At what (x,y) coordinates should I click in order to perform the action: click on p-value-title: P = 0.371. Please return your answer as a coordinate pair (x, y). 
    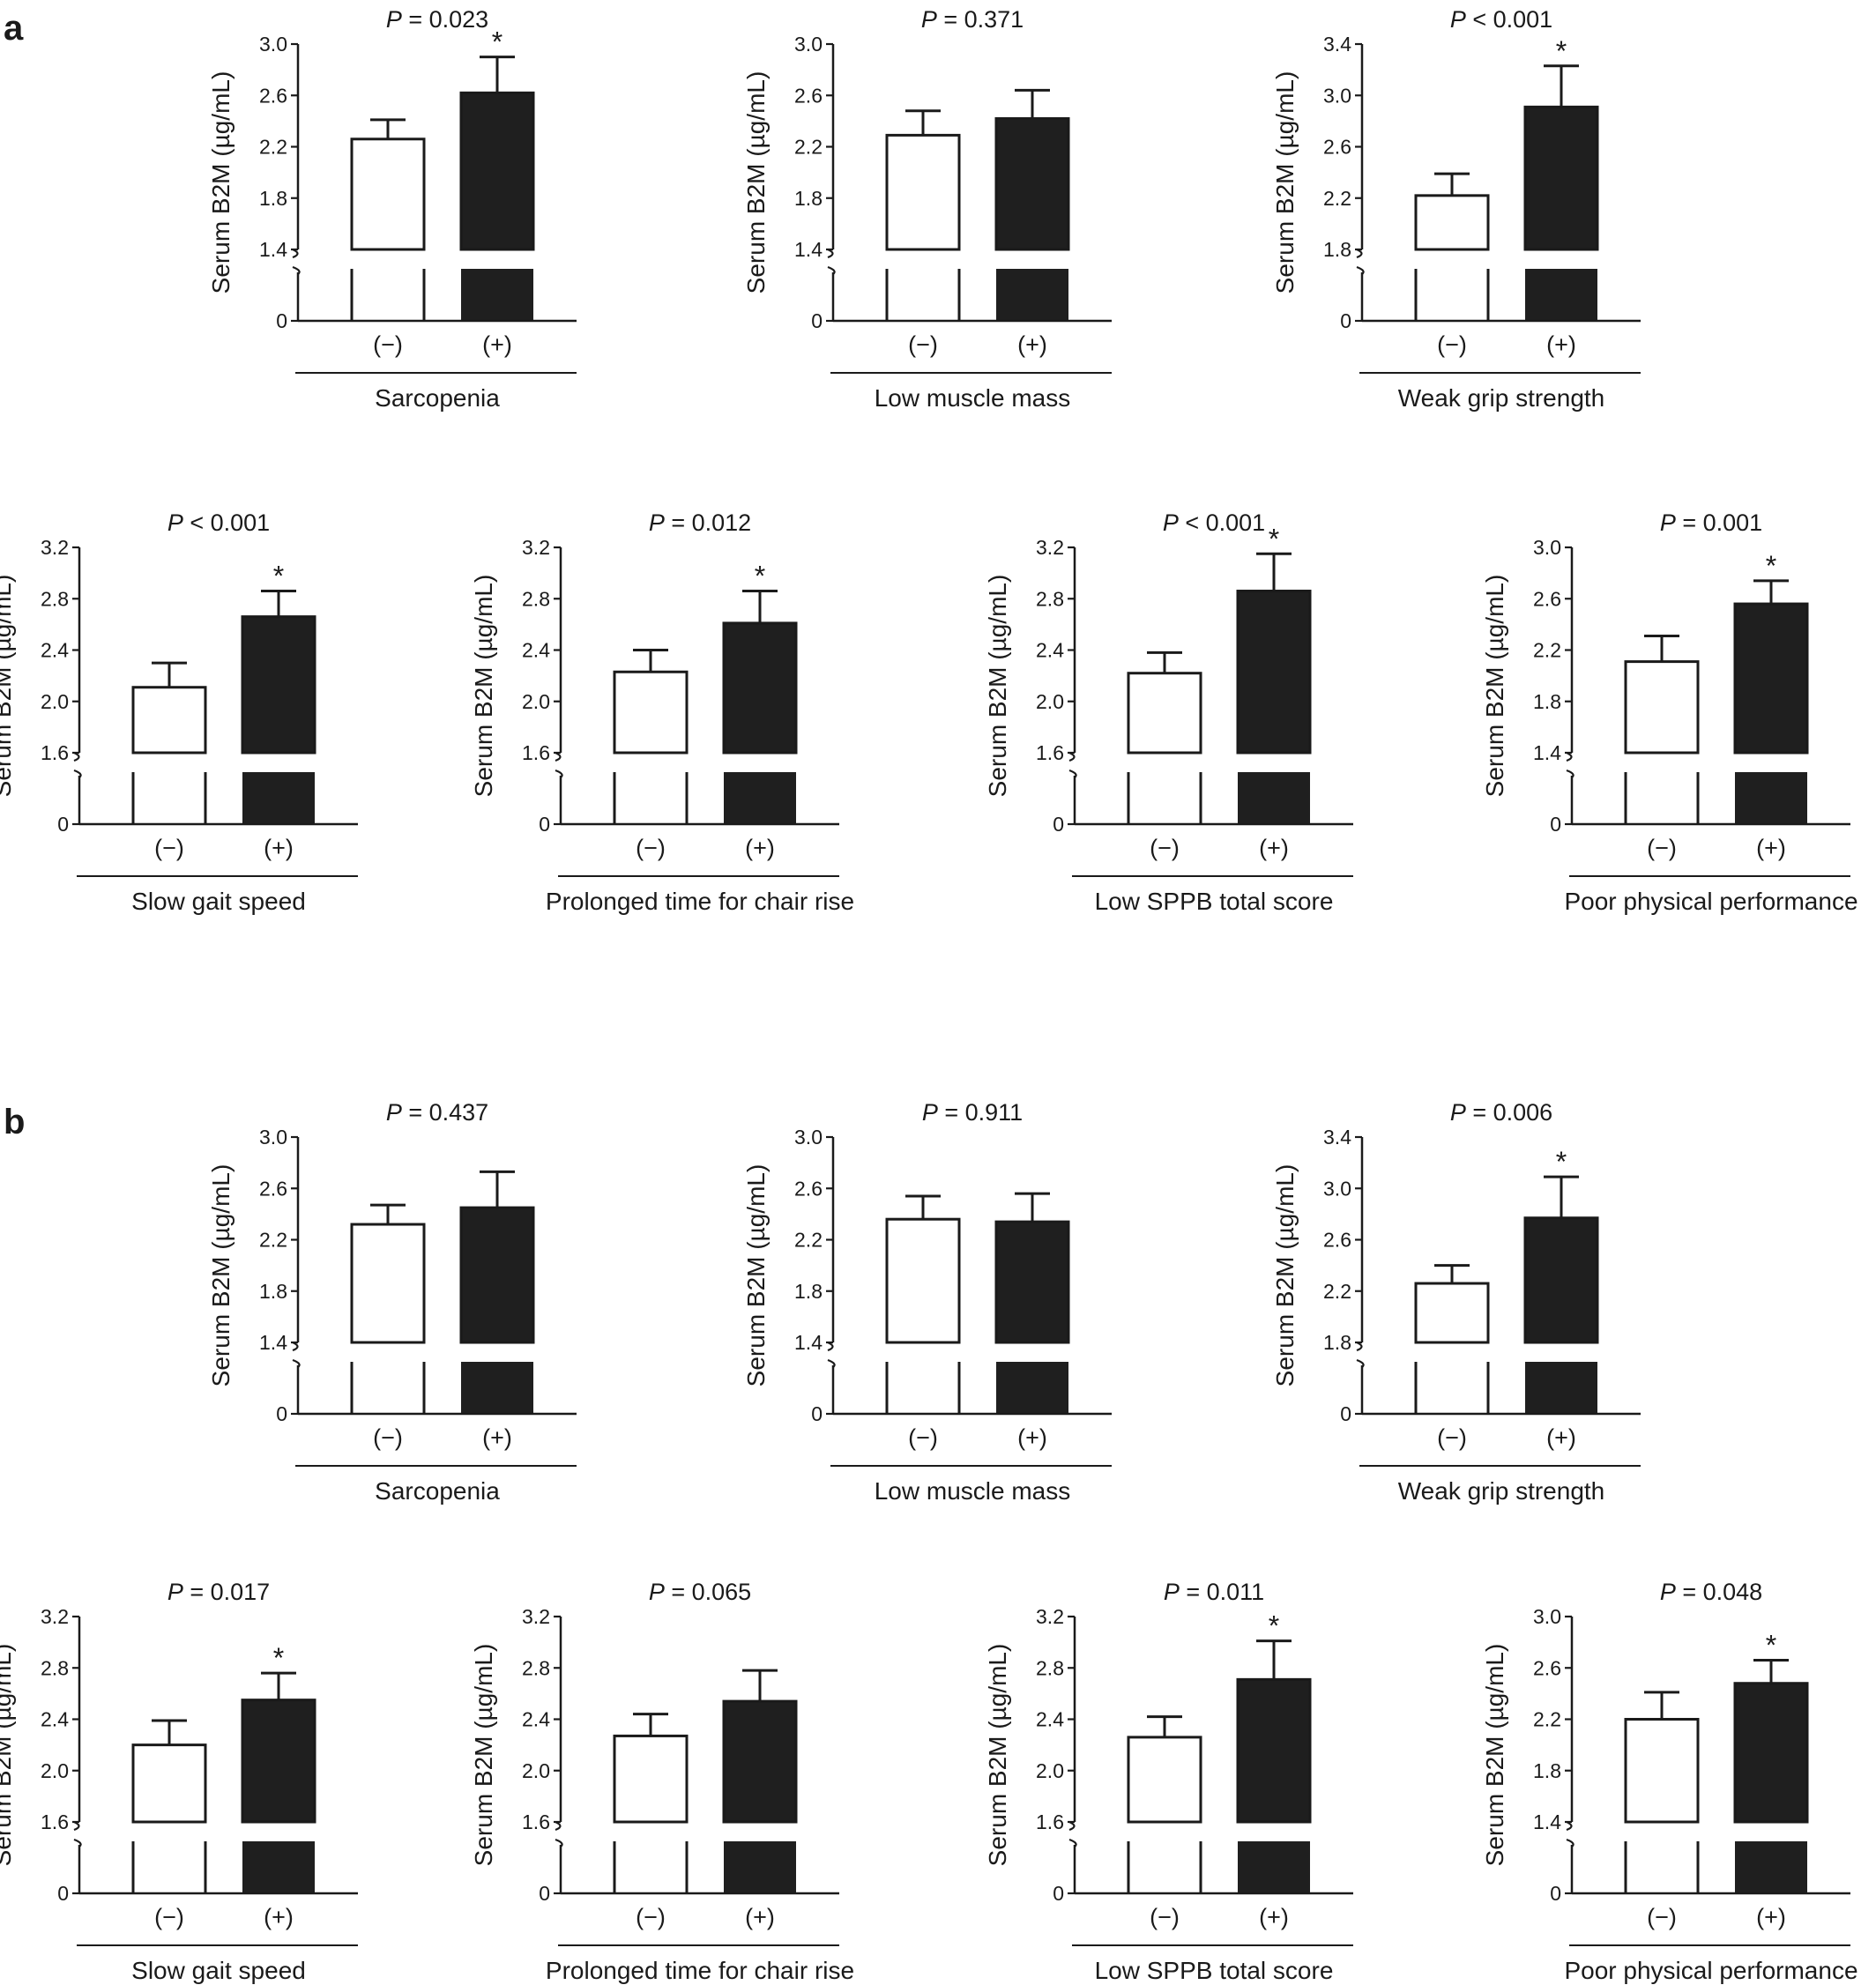
    Looking at the image, I should click on (972, 19).